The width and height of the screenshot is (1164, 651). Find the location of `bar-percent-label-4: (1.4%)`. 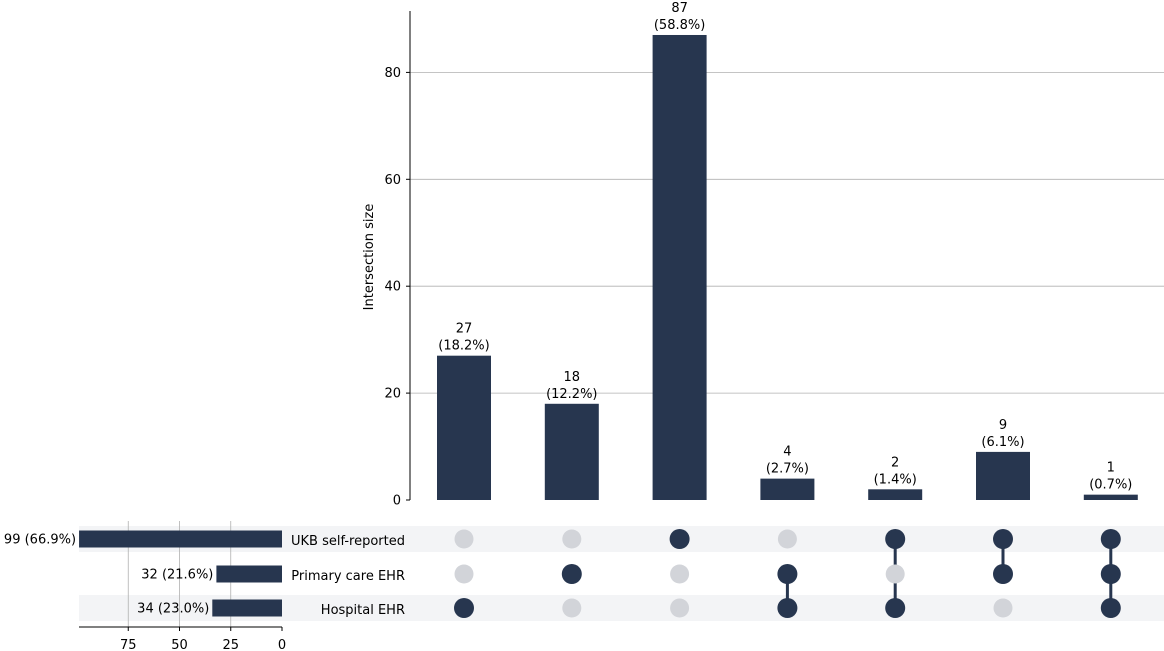

bar-percent-label-4: (1.4%) is located at coordinates (895, 479).